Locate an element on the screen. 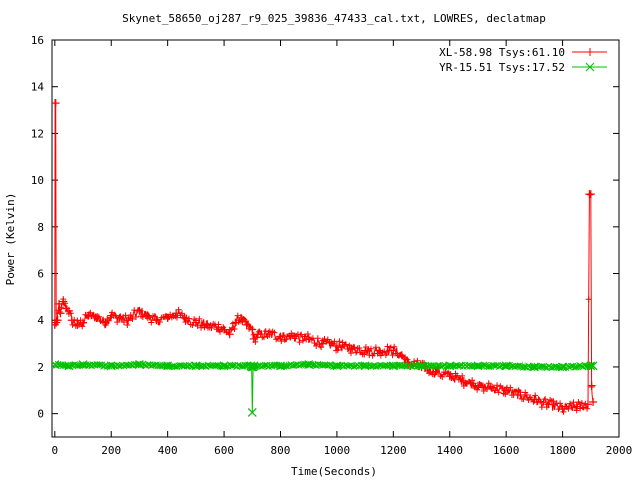 This screenshot has width=640, height=480. y-tick-label: 6 is located at coordinates (40, 274).